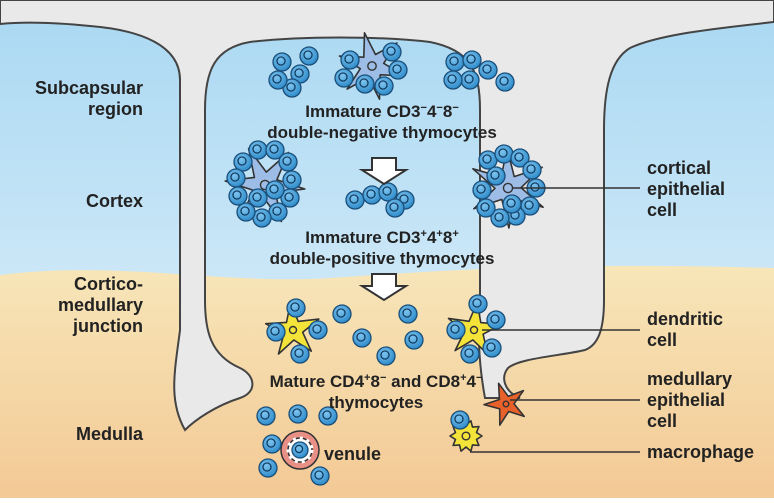  Describe the element at coordinates (504, 404) in the screenshot. I see `medullary-epithelial-cell` at that location.